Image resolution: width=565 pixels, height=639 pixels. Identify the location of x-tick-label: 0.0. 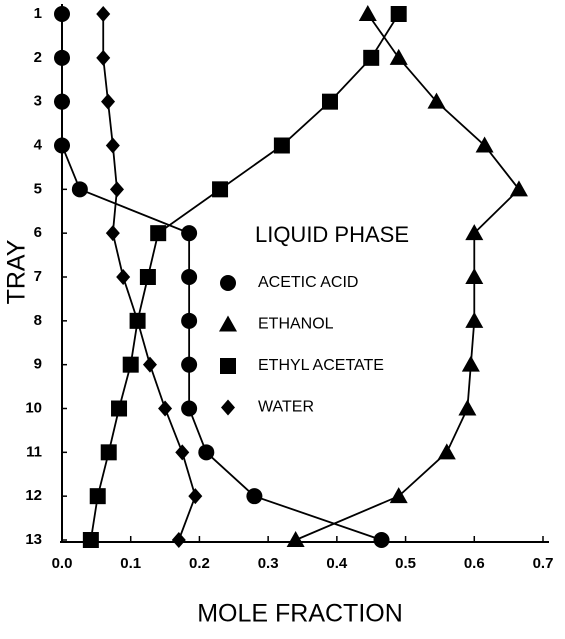
(62, 563).